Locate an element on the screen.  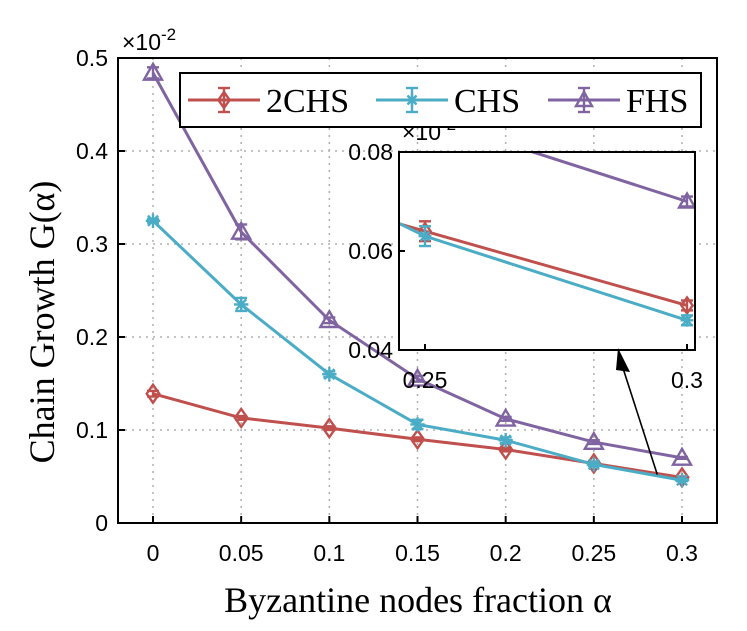
inset-series-fhs is located at coordinates (611, 180).